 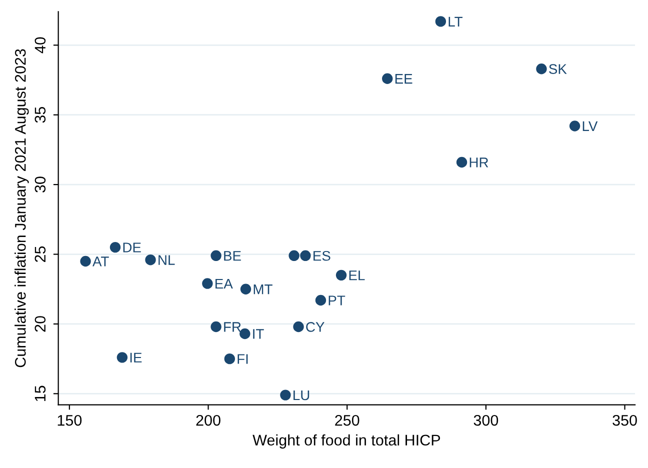 What do you see at coordinates (40, 254) in the screenshot?
I see `y-tick-label: 25` at bounding box center [40, 254].